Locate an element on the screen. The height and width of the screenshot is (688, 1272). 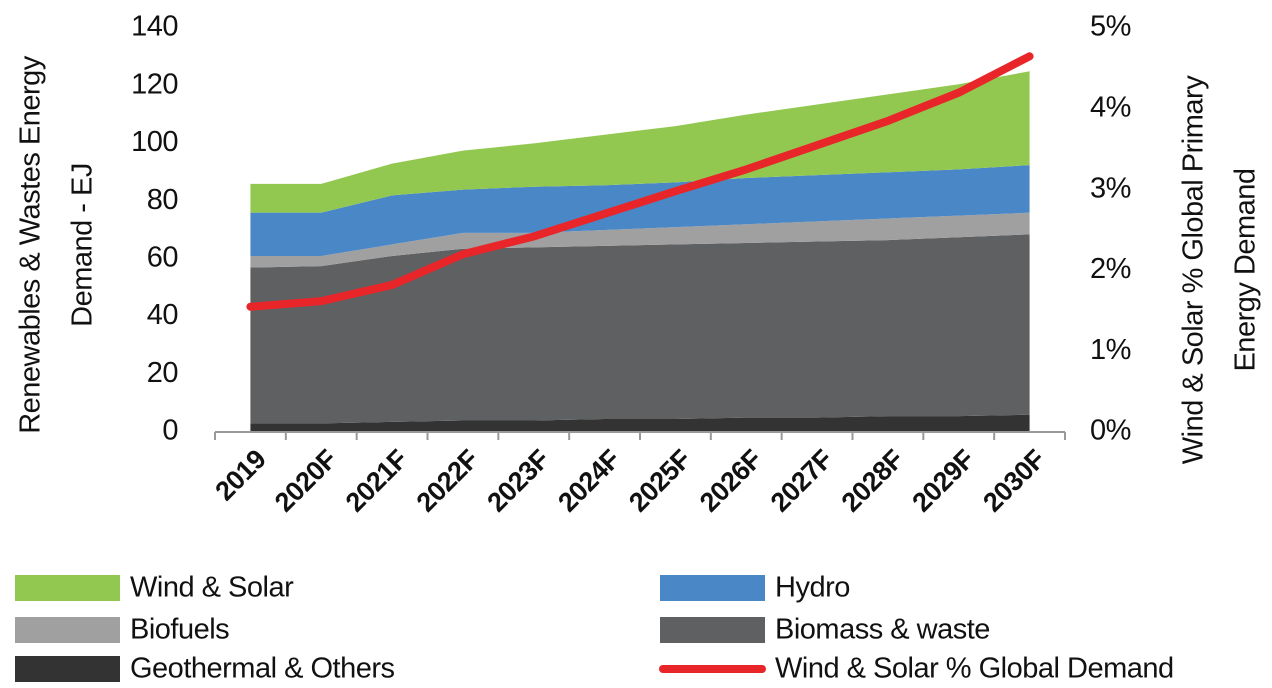
x-tick-label: 2022F is located at coordinates (448, 481).